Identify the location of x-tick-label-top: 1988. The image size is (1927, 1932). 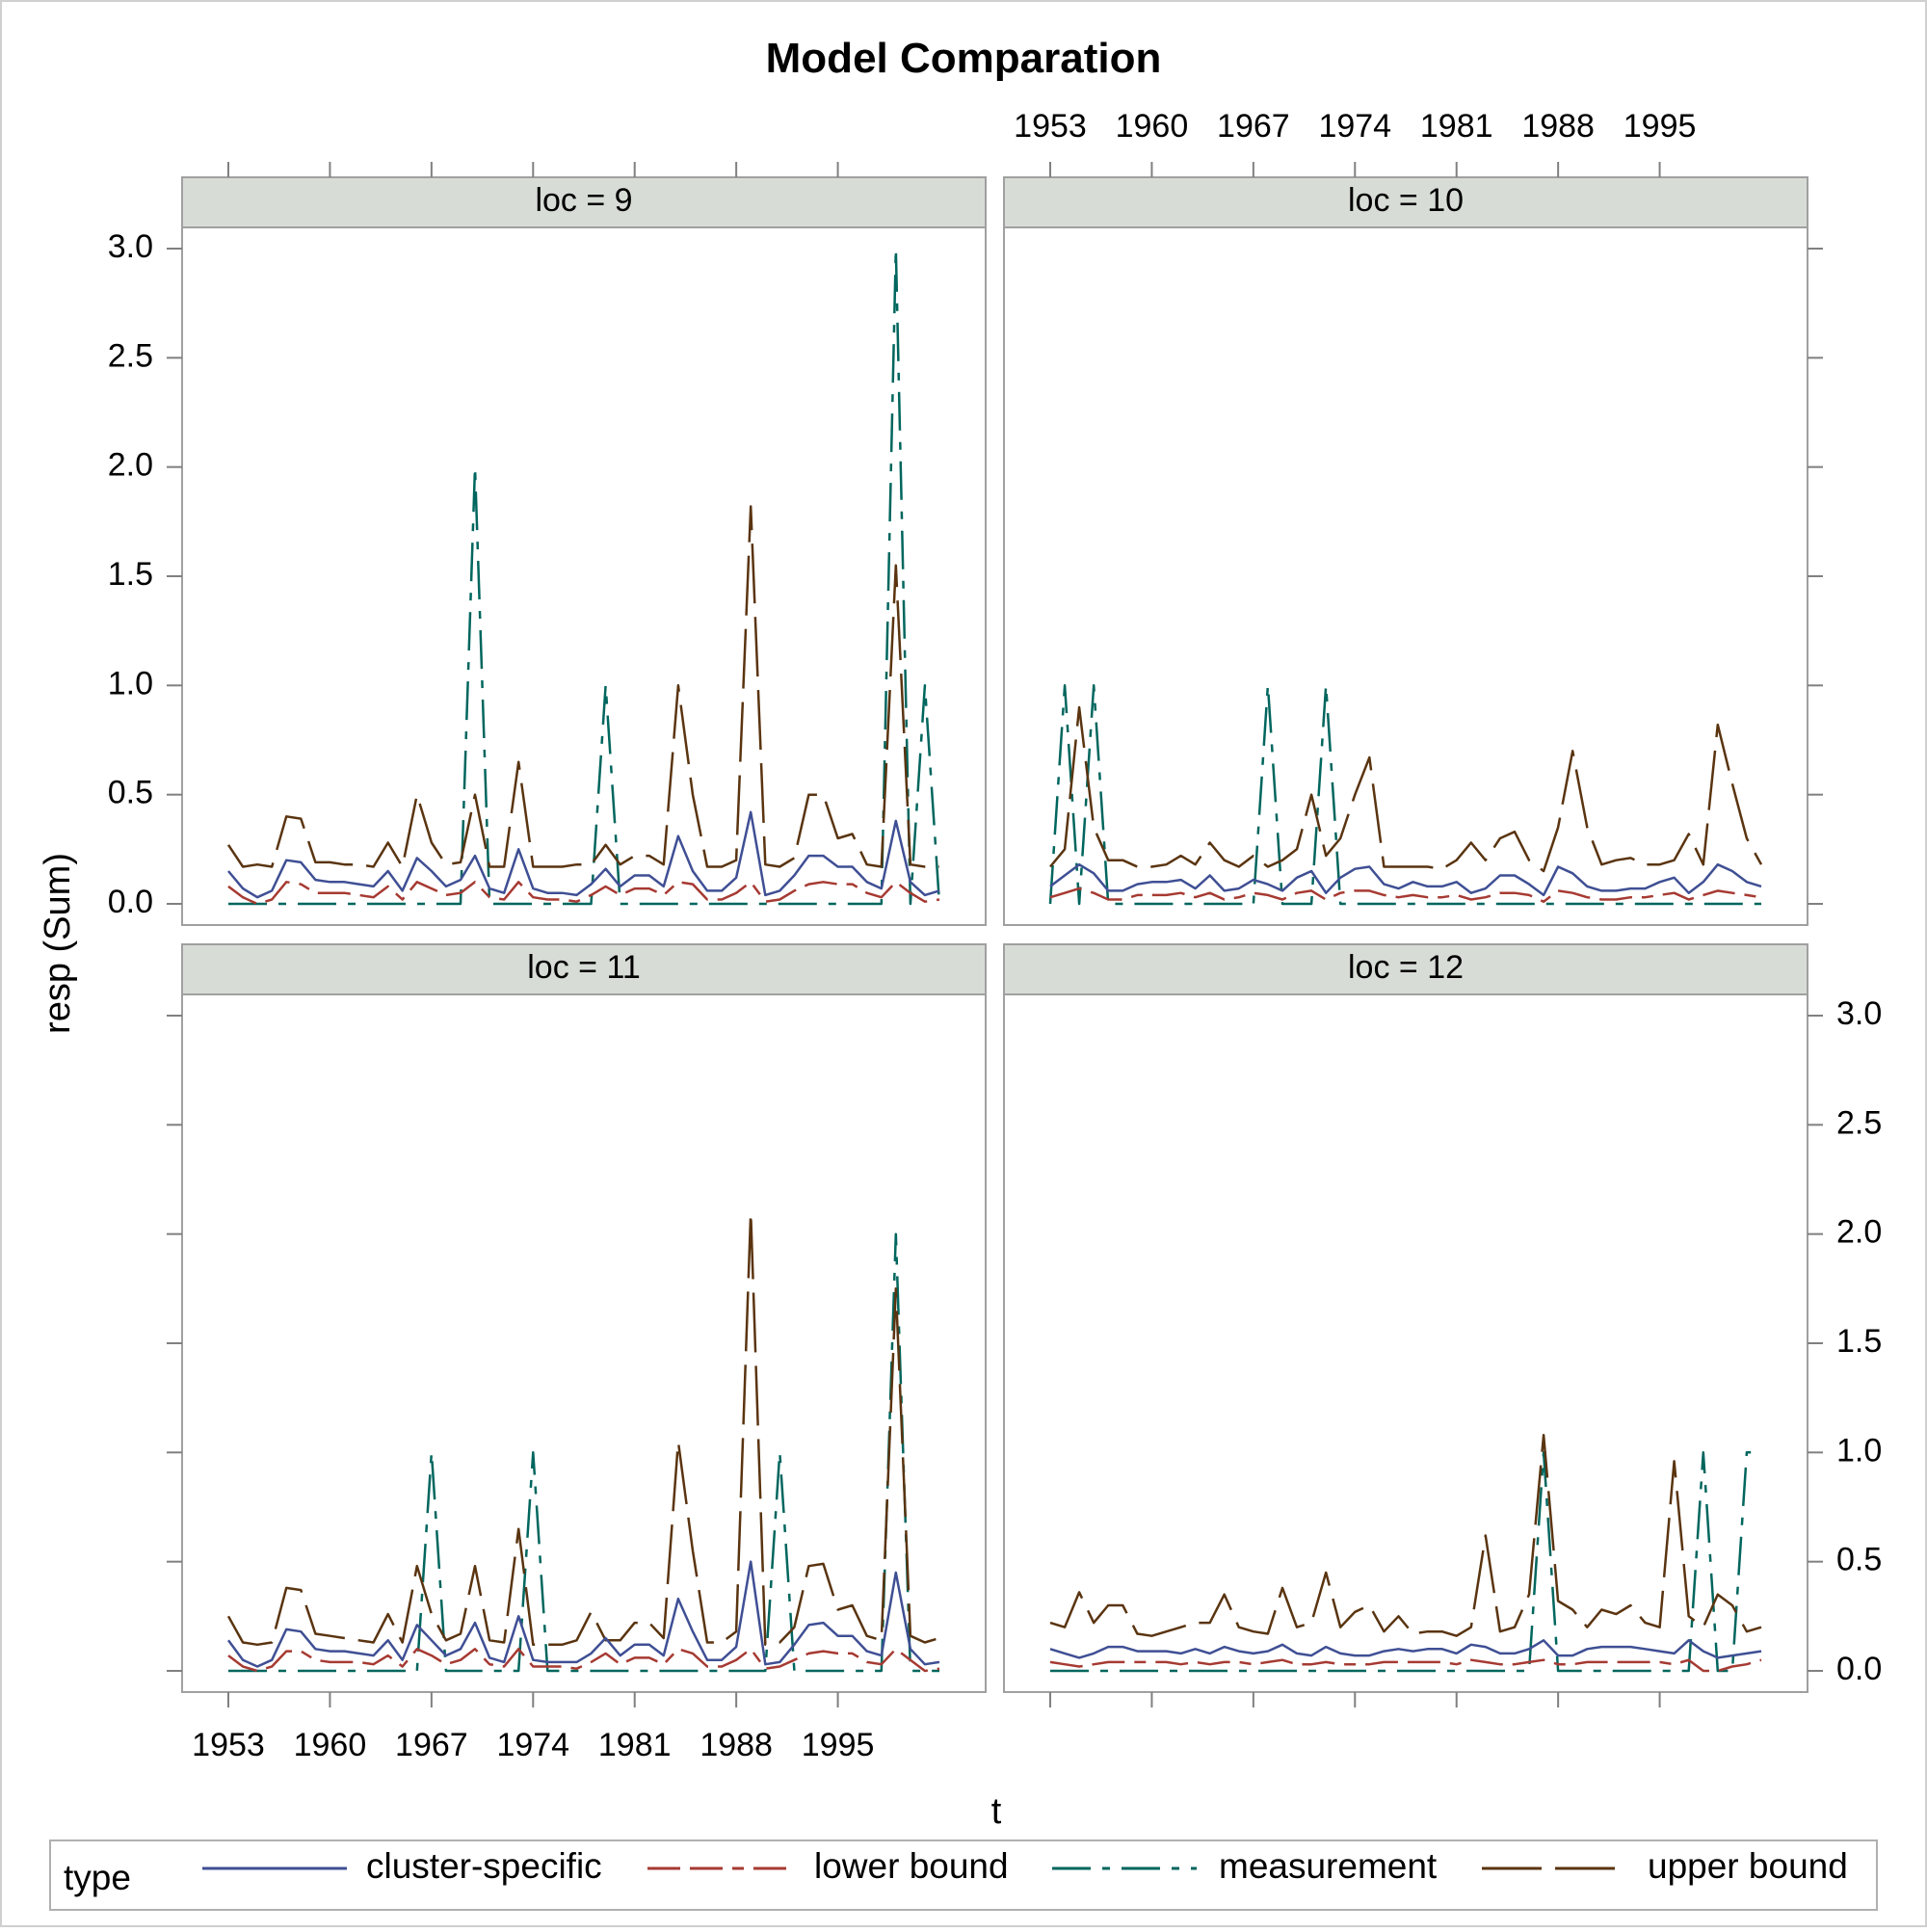
(1558, 126).